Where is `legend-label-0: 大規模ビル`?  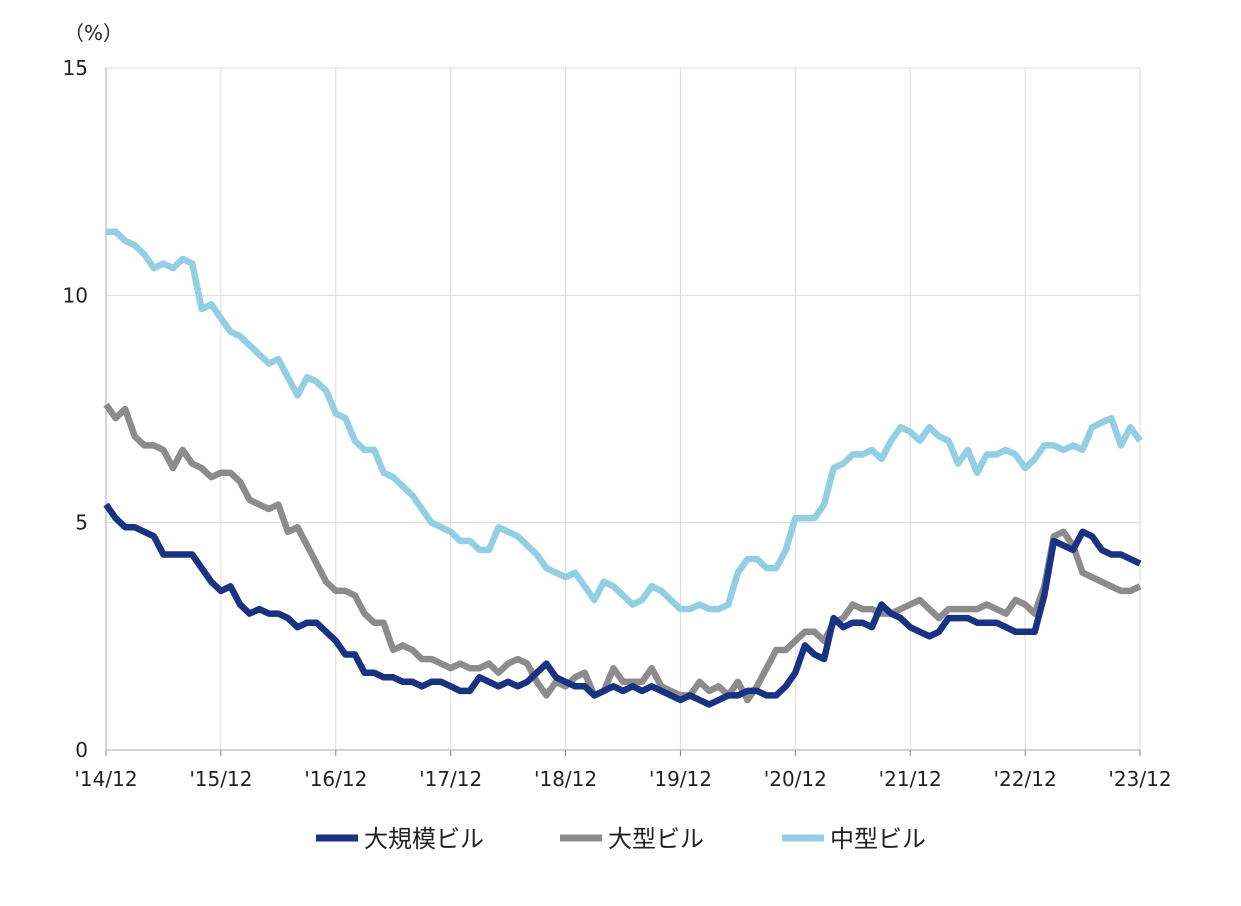 legend-label-0: 大規模ビル is located at coordinates (424, 839).